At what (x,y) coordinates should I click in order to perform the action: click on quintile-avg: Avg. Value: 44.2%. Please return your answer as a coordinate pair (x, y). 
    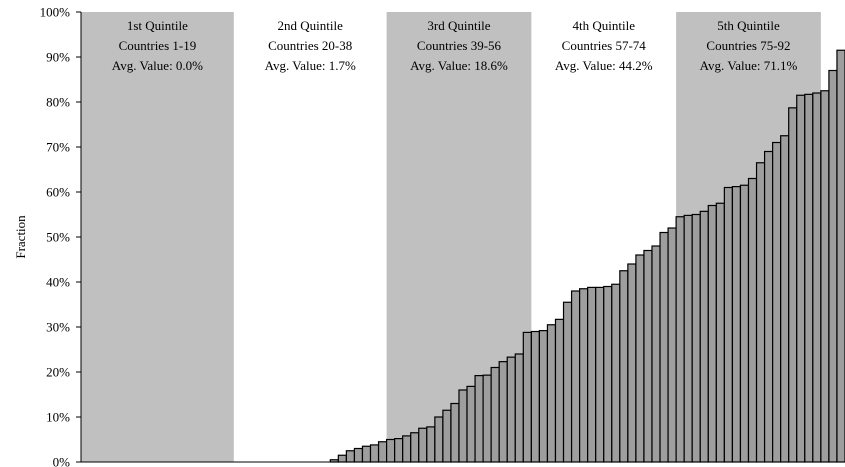
    Looking at the image, I should click on (604, 65).